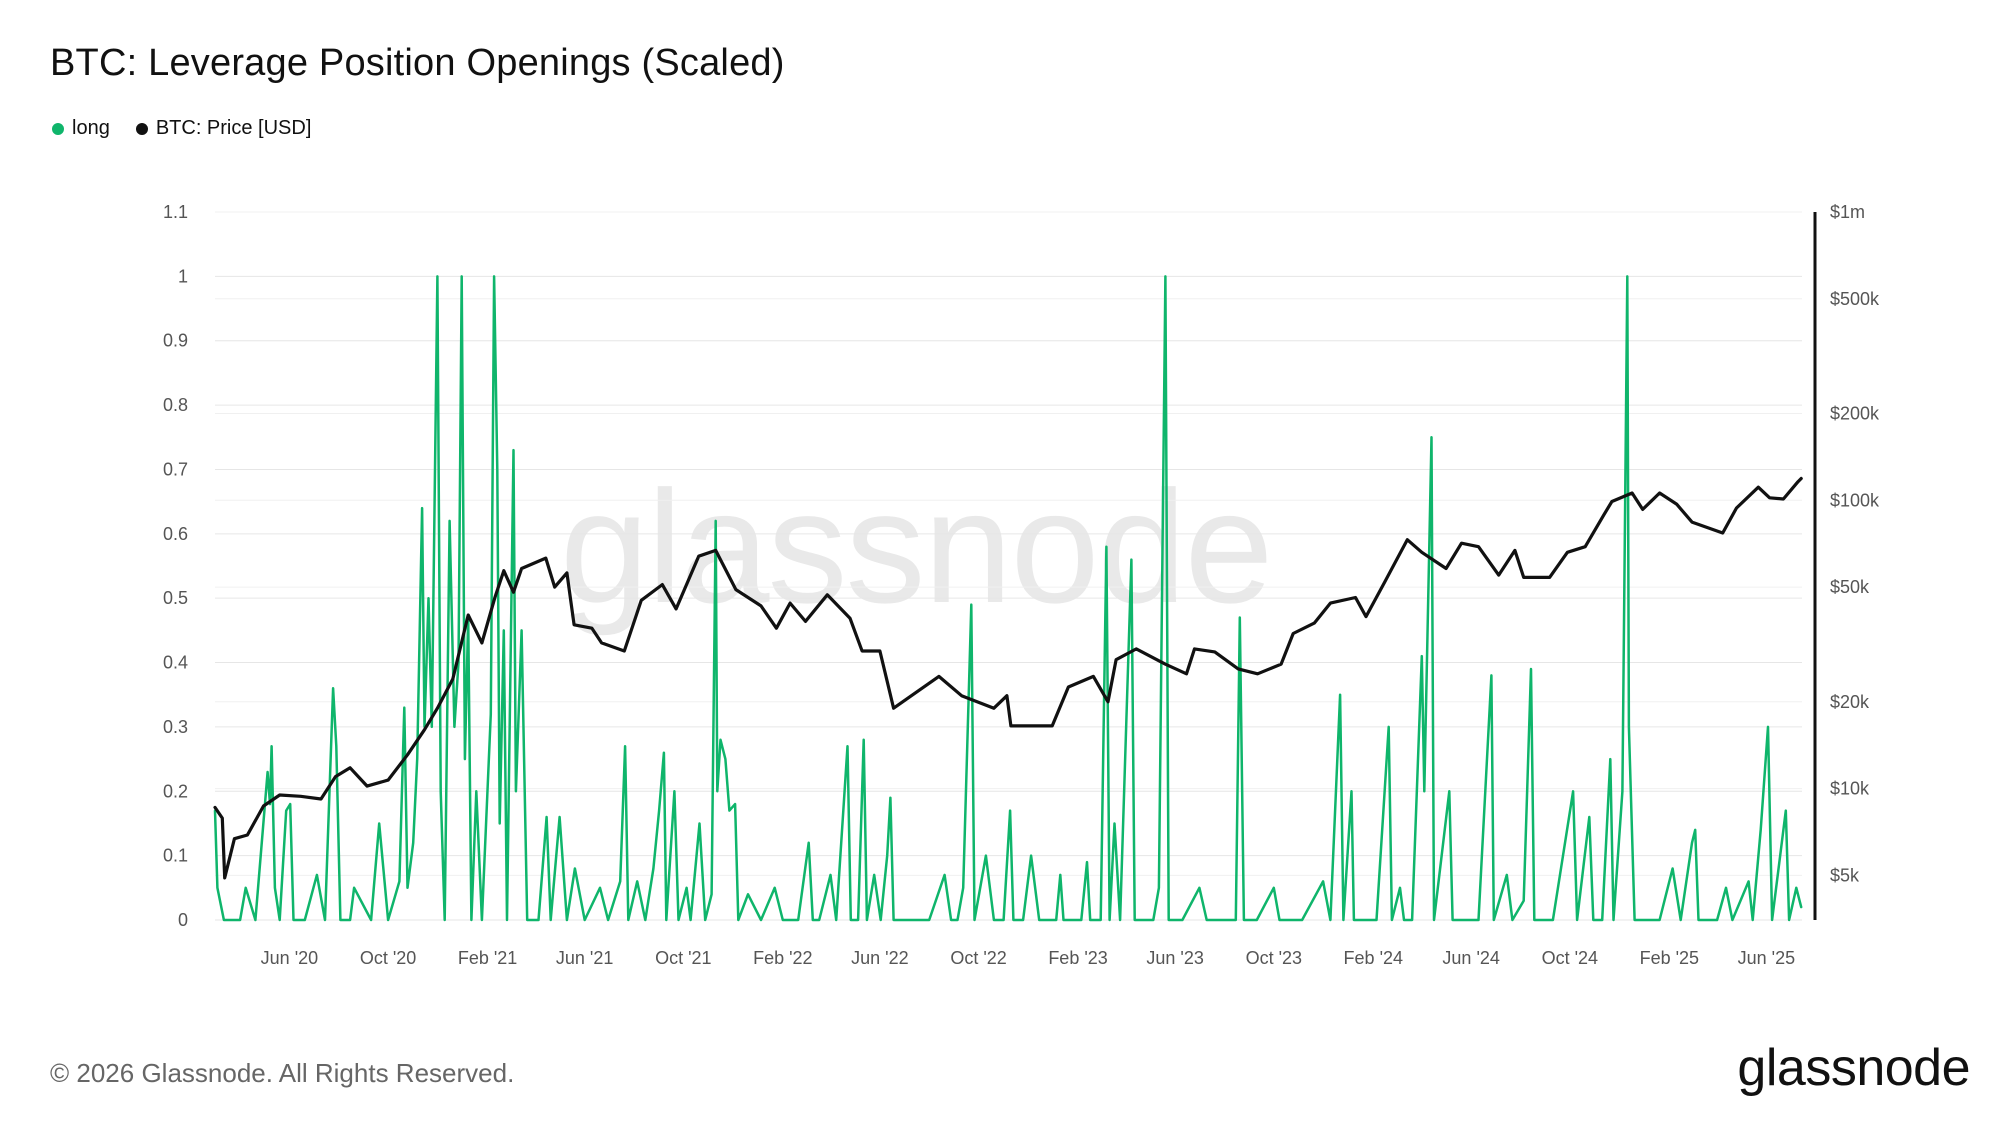  I want to click on glassnode-logo: glassnode, so click(1853, 1068).